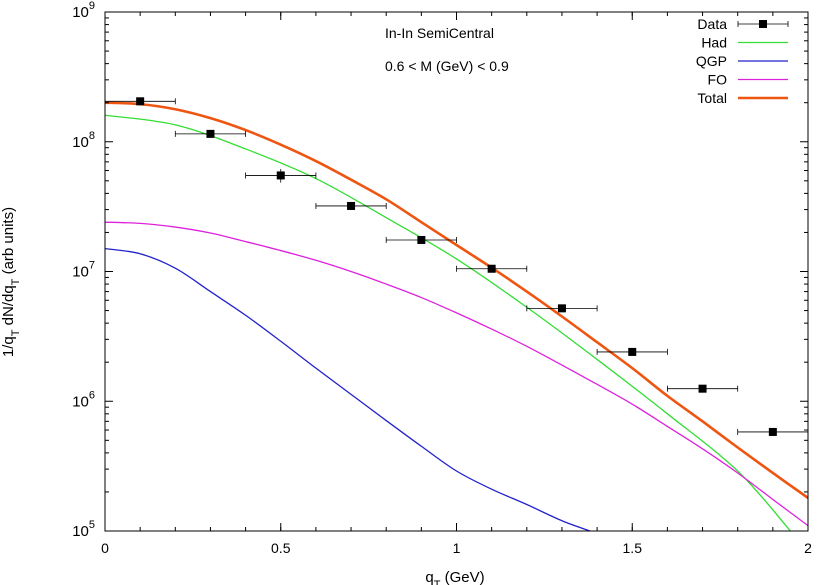  Describe the element at coordinates (711, 61) in the screenshot. I see `legend-label: QGP` at that location.